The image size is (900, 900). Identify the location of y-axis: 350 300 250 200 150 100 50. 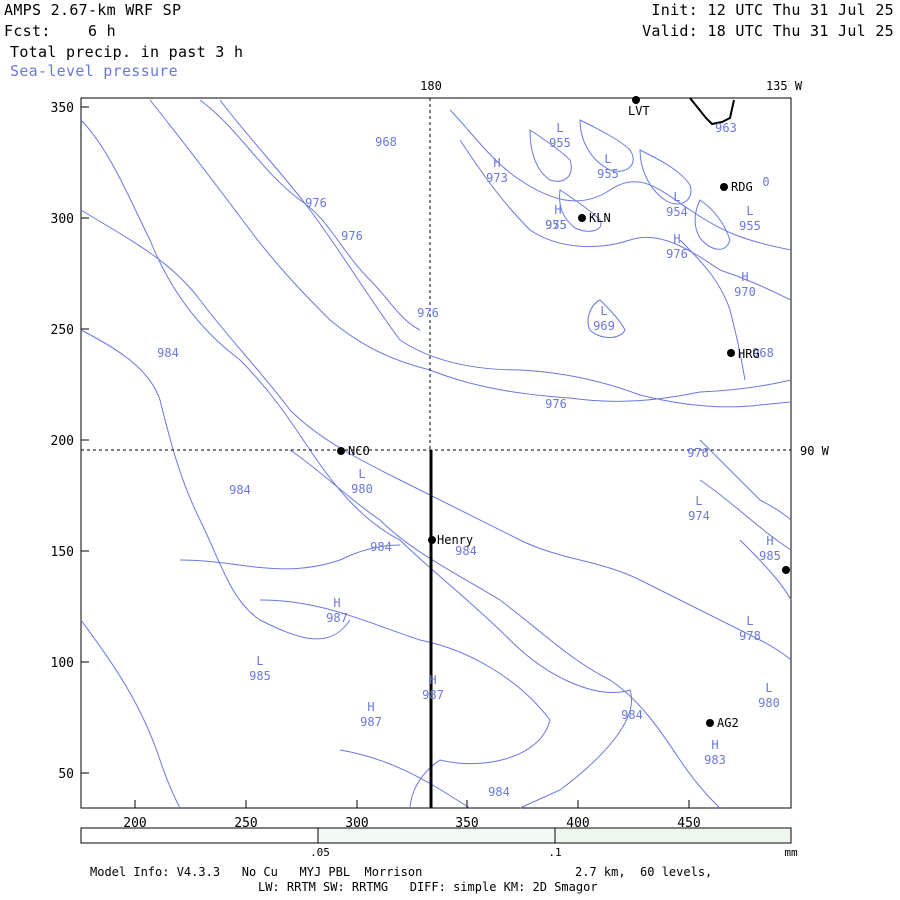
(70, 441).